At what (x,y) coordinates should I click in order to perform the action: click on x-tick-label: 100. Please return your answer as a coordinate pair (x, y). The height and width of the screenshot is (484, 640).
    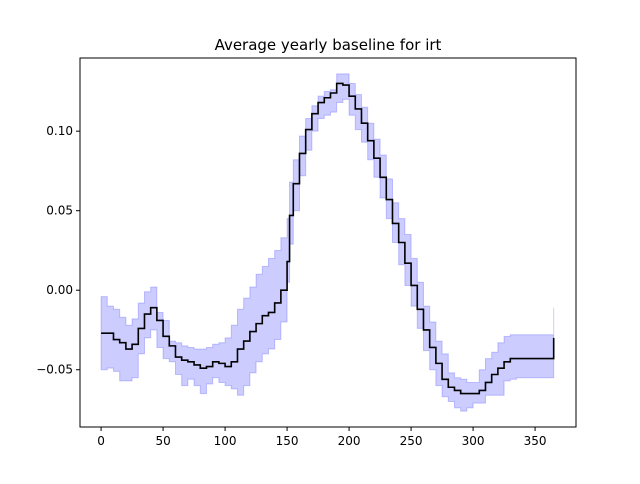
    Looking at the image, I should click on (225, 441).